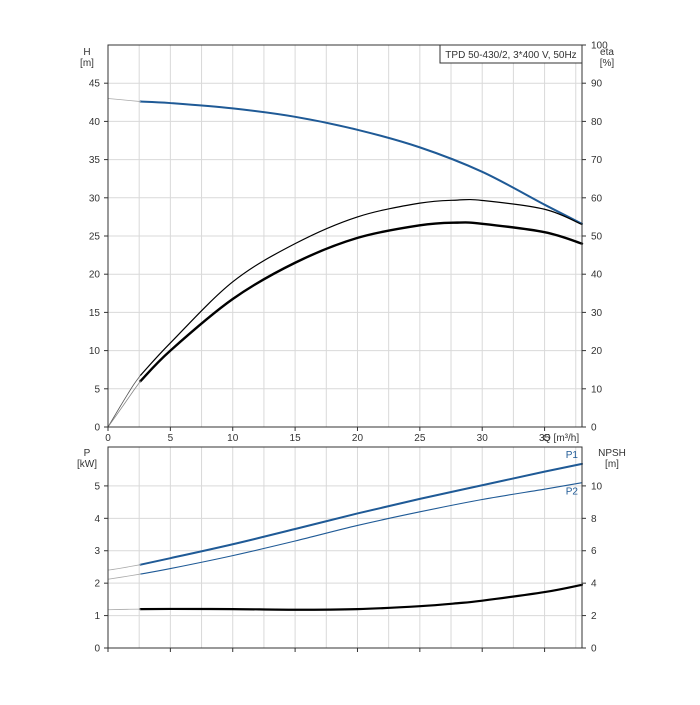 This screenshot has height=705, width=700. What do you see at coordinates (612, 464) in the screenshot?
I see `y-right-axis-unit: [m]` at bounding box center [612, 464].